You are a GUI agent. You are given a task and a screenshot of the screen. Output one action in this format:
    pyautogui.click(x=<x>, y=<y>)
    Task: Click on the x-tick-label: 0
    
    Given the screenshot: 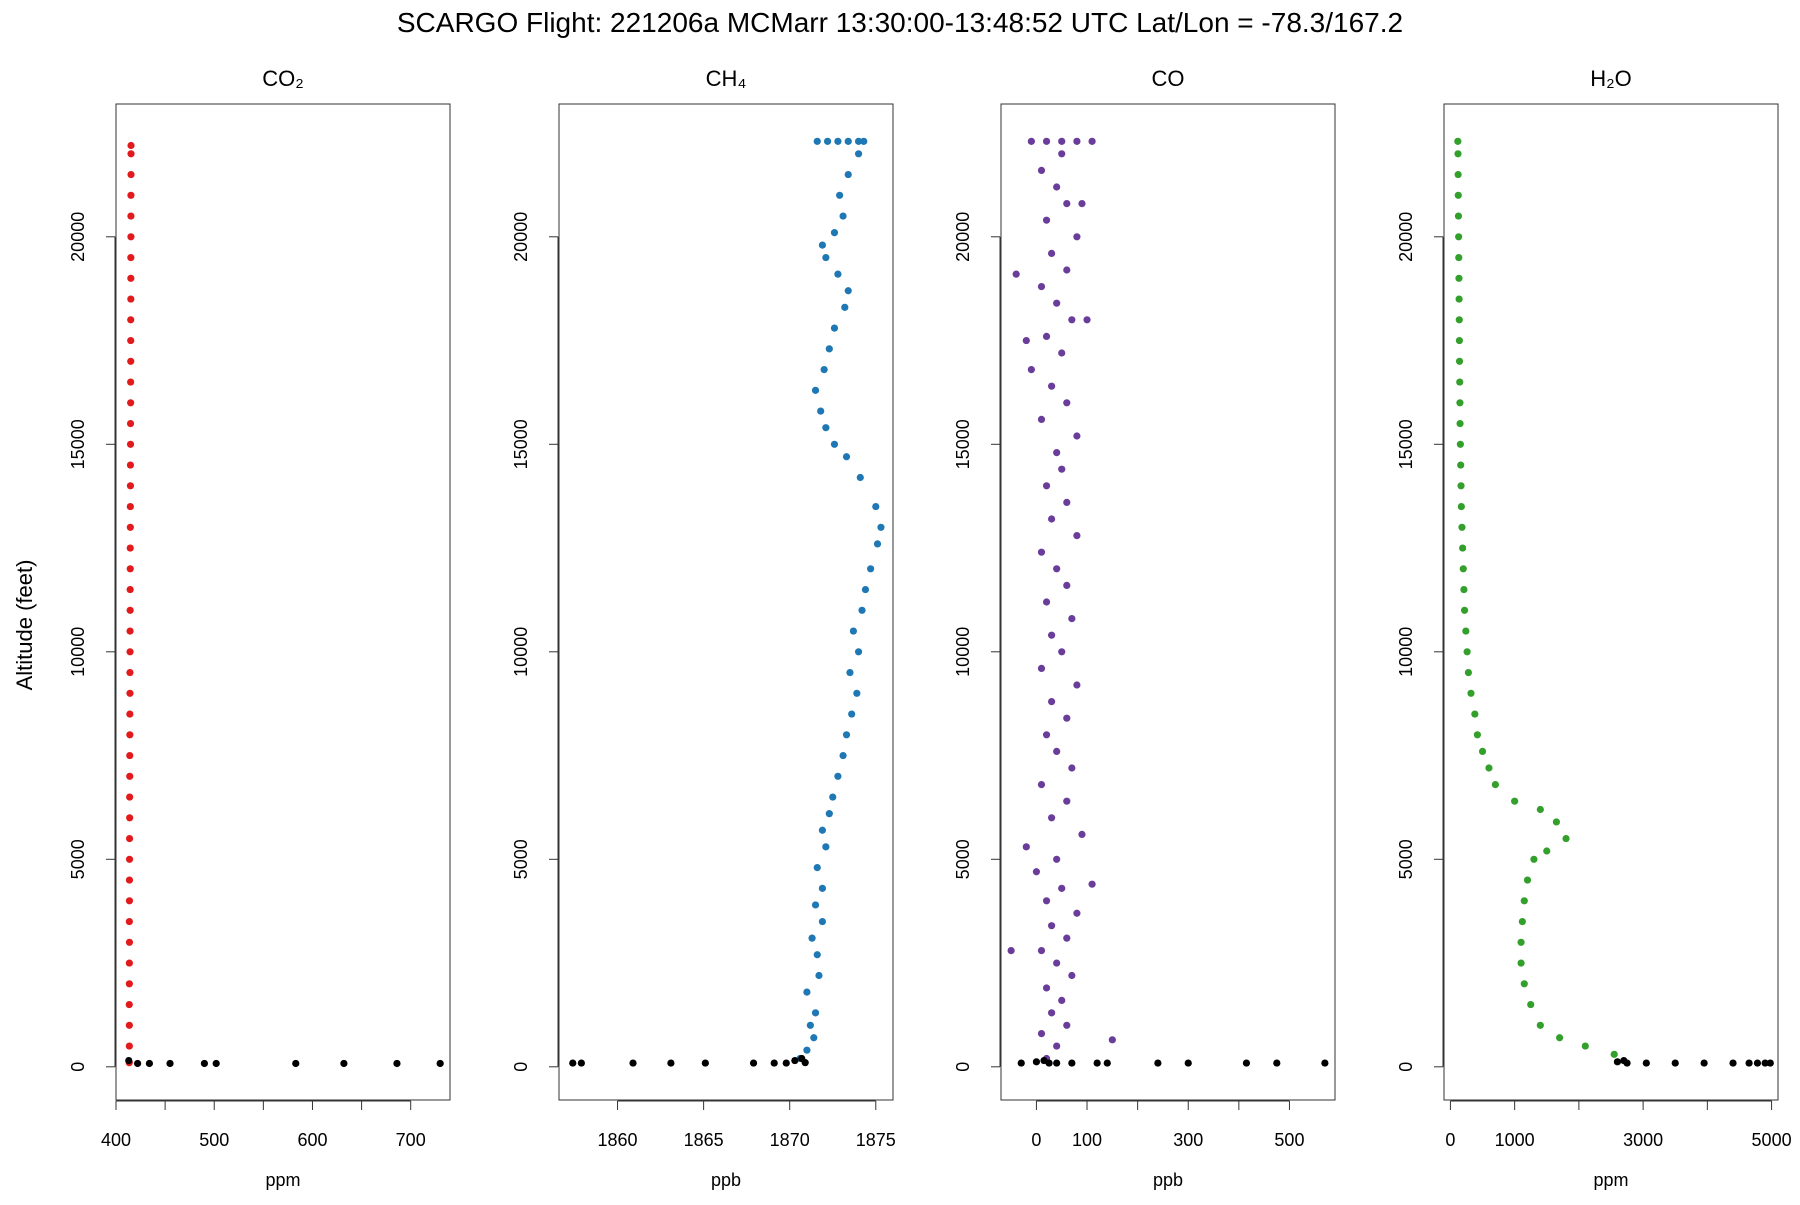 What is the action you would take?
    pyautogui.click(x=1036, y=1140)
    